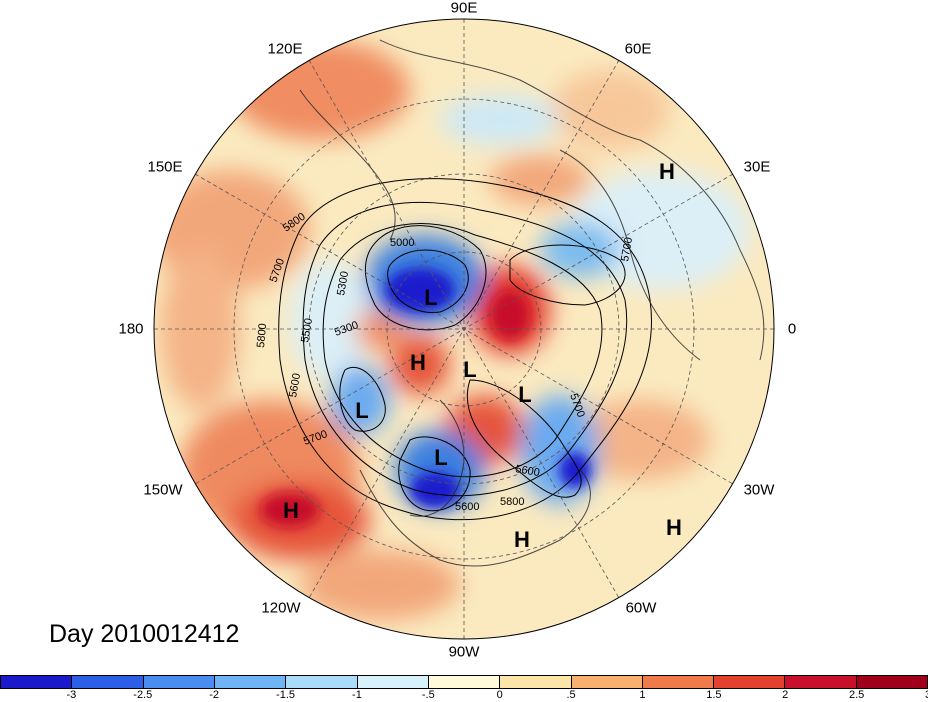 The width and height of the screenshot is (928, 702). Describe the element at coordinates (214, 695) in the screenshot. I see `colorbar-tick-label: -2` at that location.